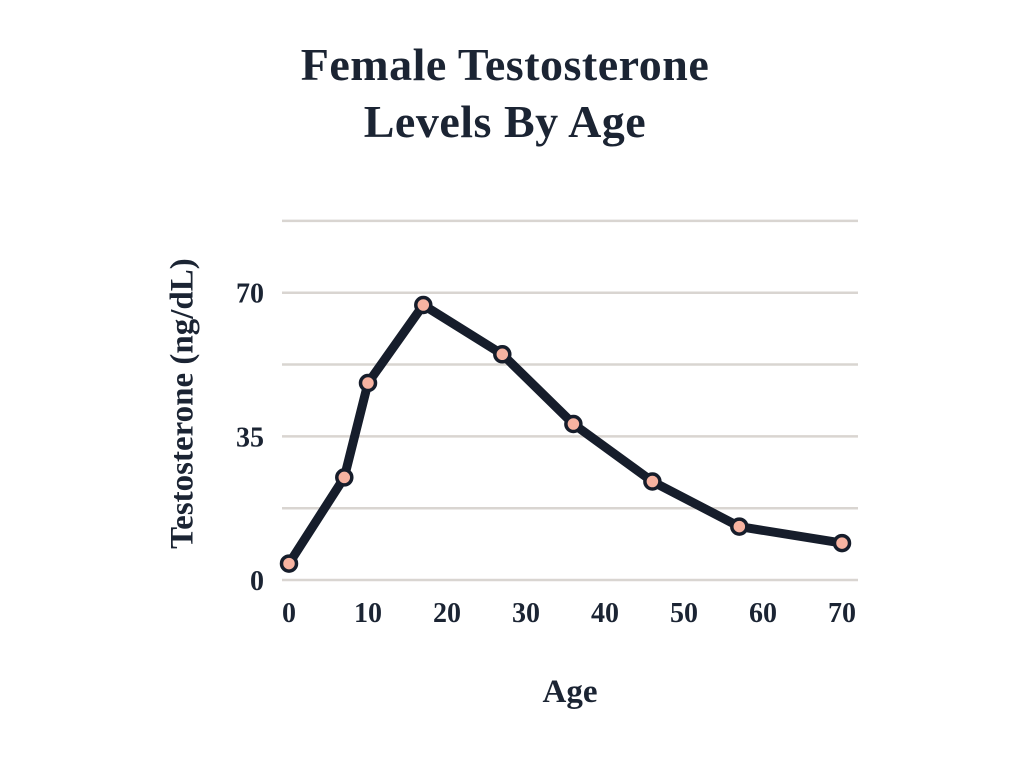  Describe the element at coordinates (505, 121) in the screenshot. I see `chart-title-line2: Levels By Age` at that location.